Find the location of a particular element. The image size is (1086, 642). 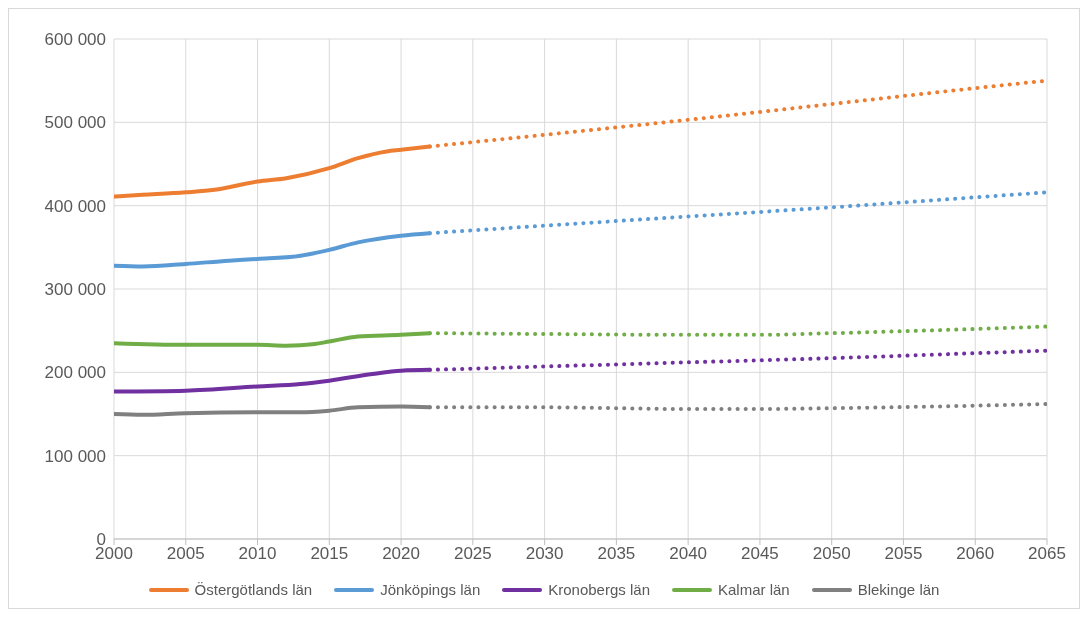

x-tick-label: 2015 is located at coordinates (329, 554).